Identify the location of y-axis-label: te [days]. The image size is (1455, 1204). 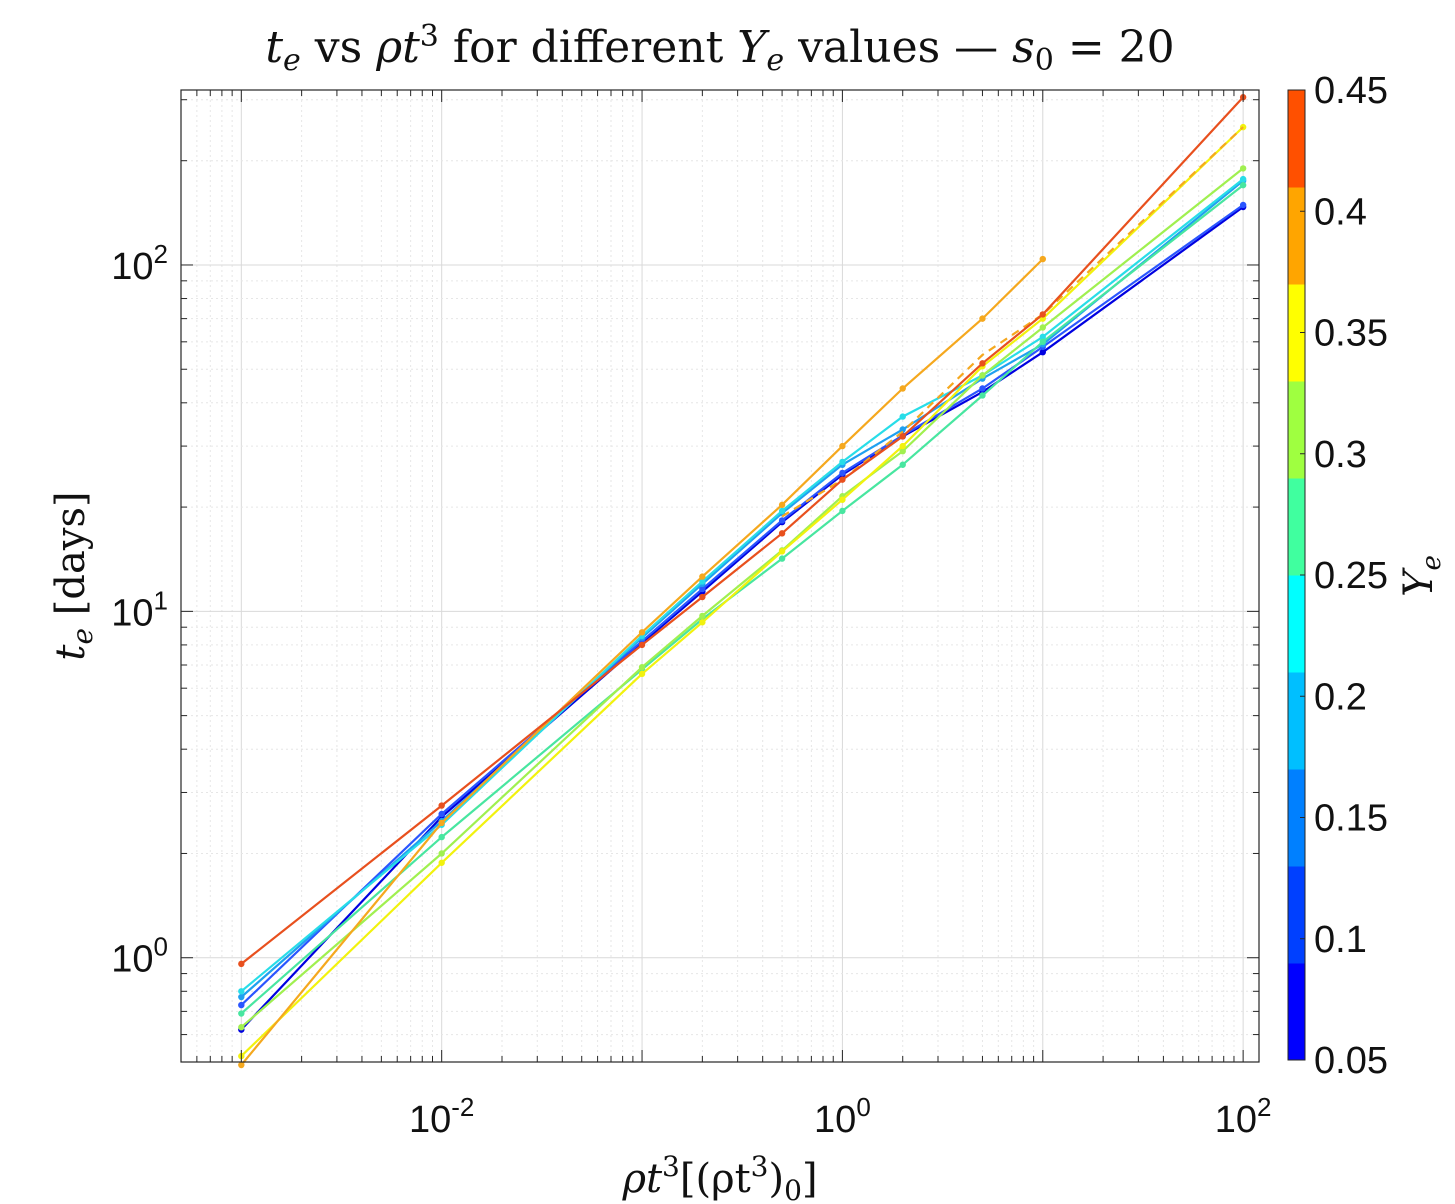
(73, 575).